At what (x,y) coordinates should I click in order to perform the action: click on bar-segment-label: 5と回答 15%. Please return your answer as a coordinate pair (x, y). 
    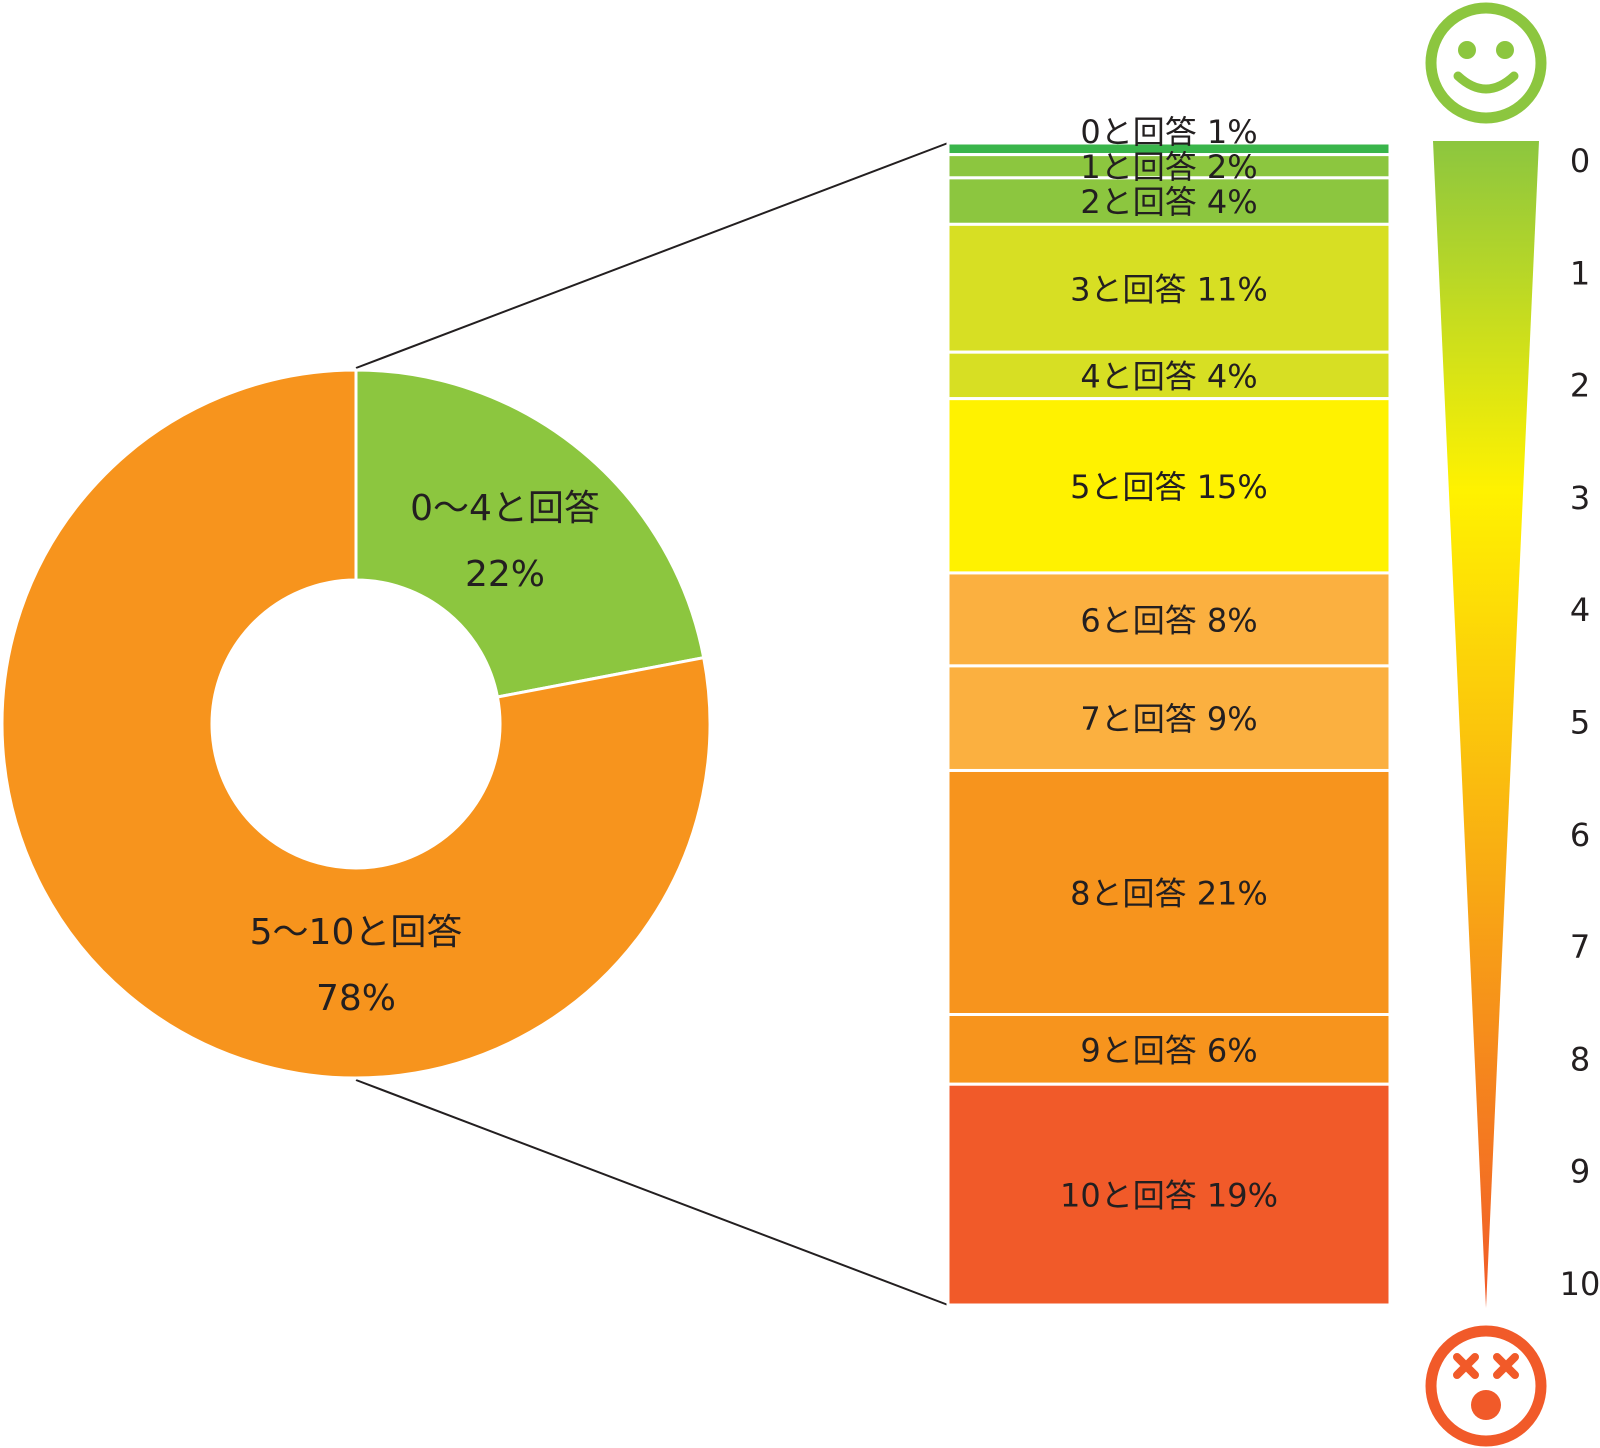
    Looking at the image, I should click on (1169, 487).